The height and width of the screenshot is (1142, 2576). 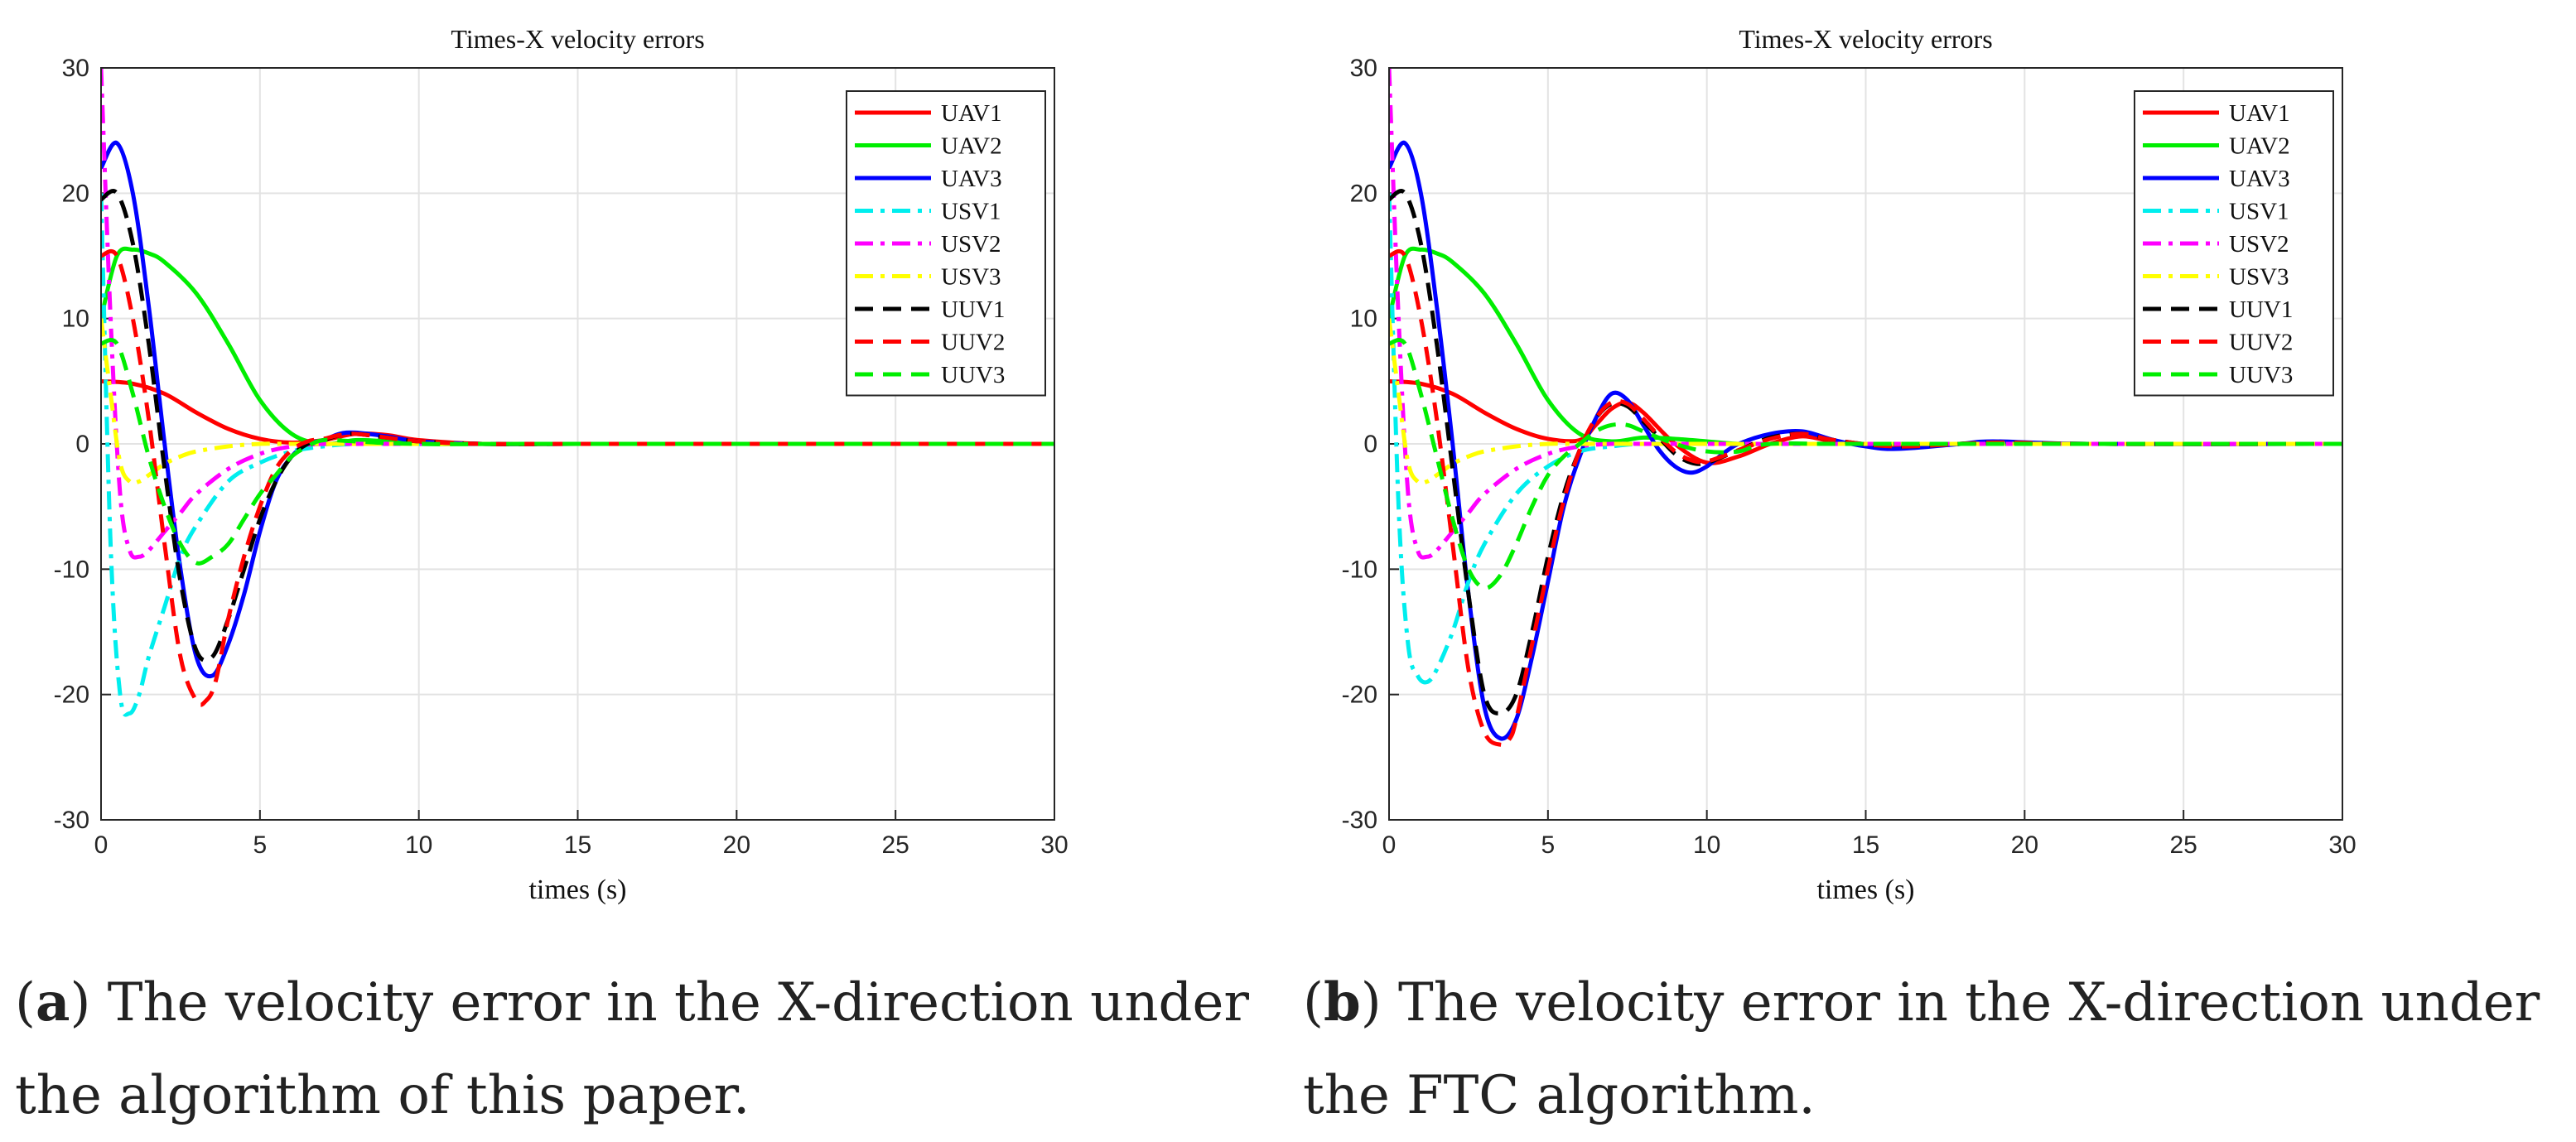 I want to click on caption-a-letter: a, so click(x=53, y=1002).